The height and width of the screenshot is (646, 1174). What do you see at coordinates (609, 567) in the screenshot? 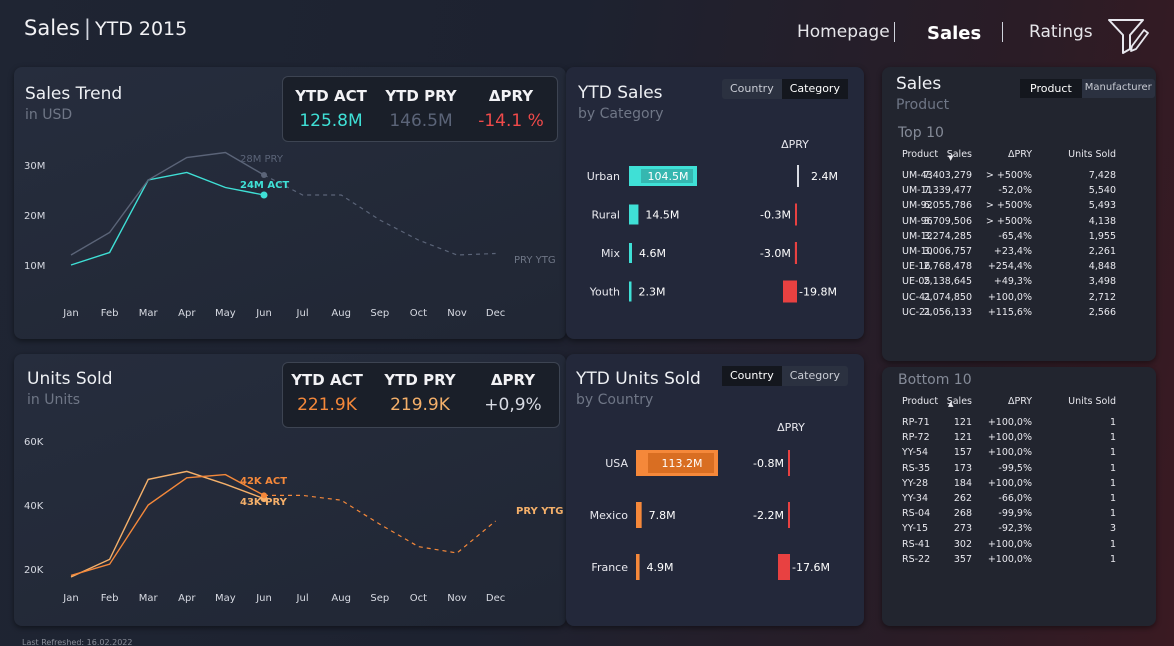
I see `category-label: France` at bounding box center [609, 567].